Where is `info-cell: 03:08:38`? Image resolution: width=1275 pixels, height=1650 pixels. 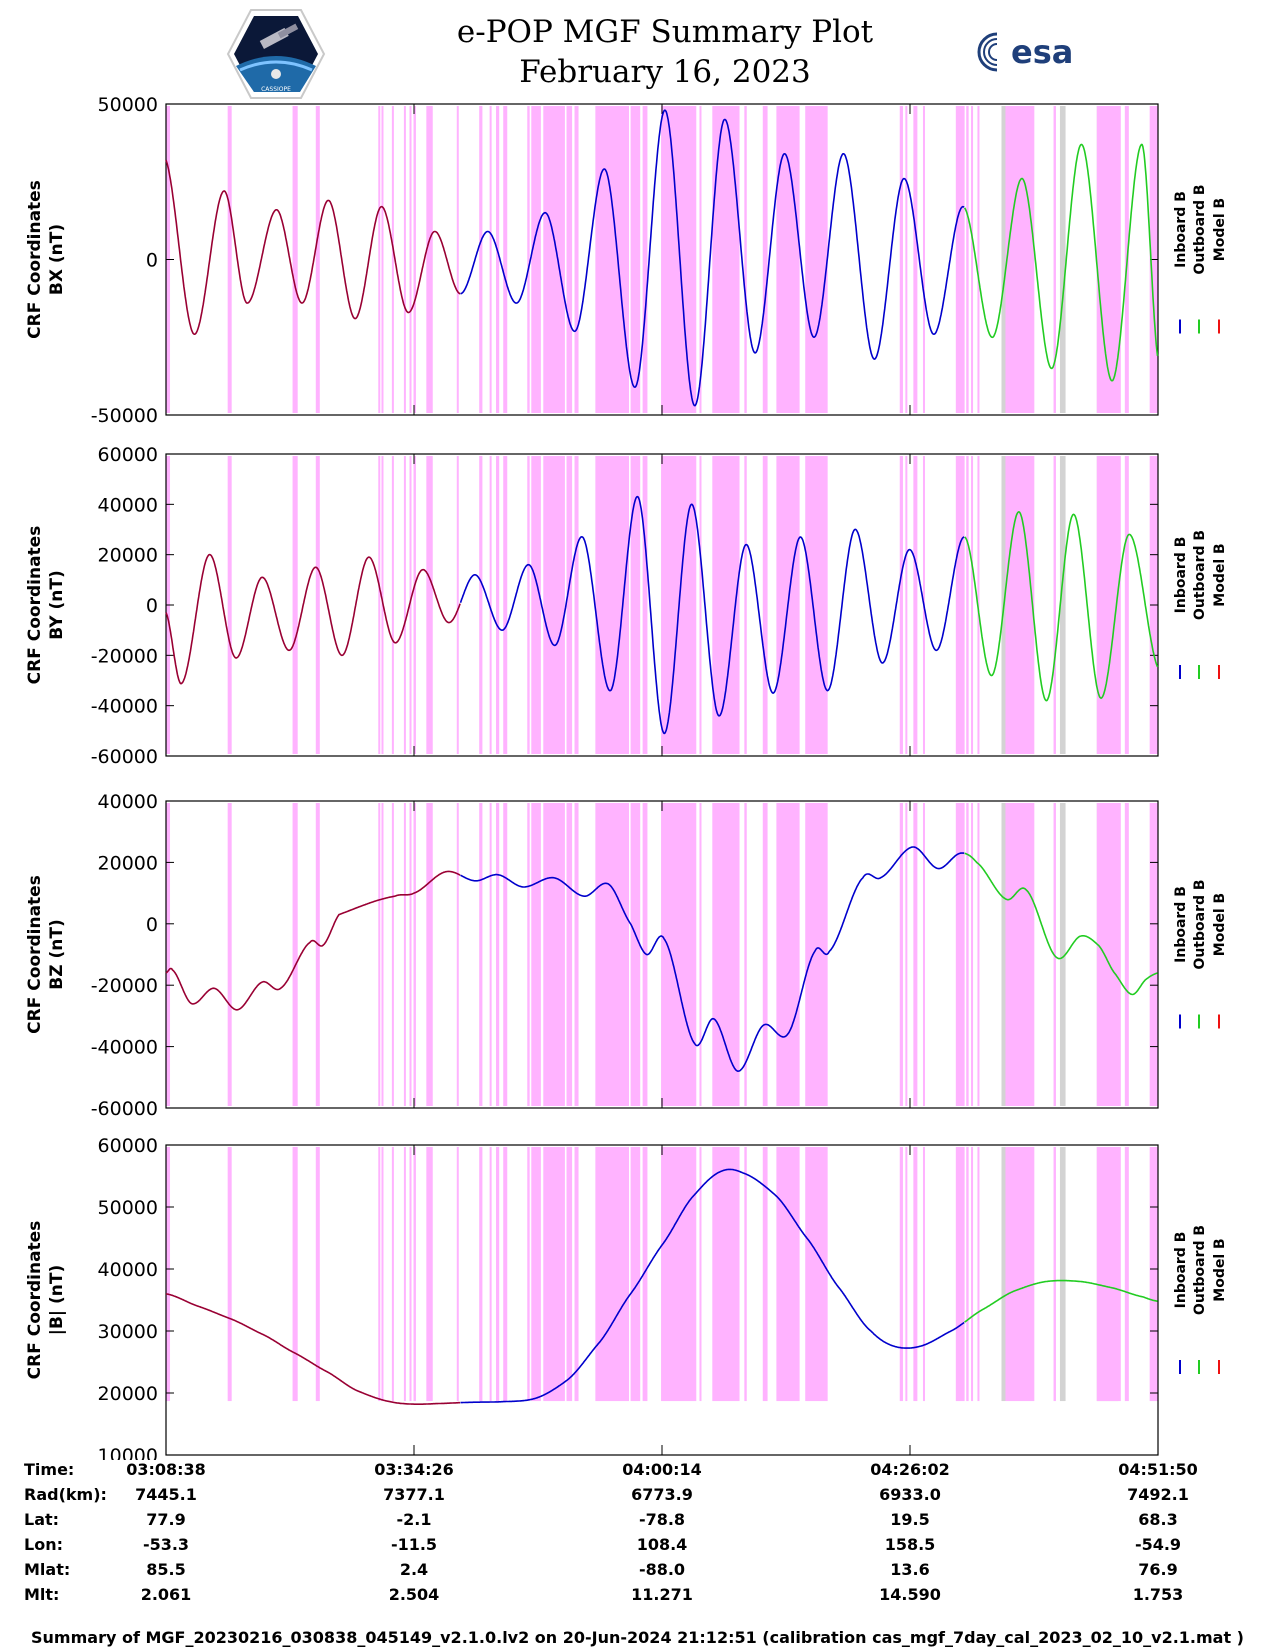
info-cell: 03:08:38 is located at coordinates (166, 1469).